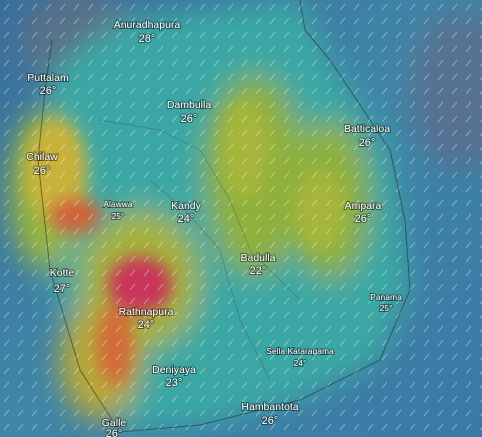 This screenshot has height=437, width=482. I want to click on city-name: Hambantota, so click(269, 407).